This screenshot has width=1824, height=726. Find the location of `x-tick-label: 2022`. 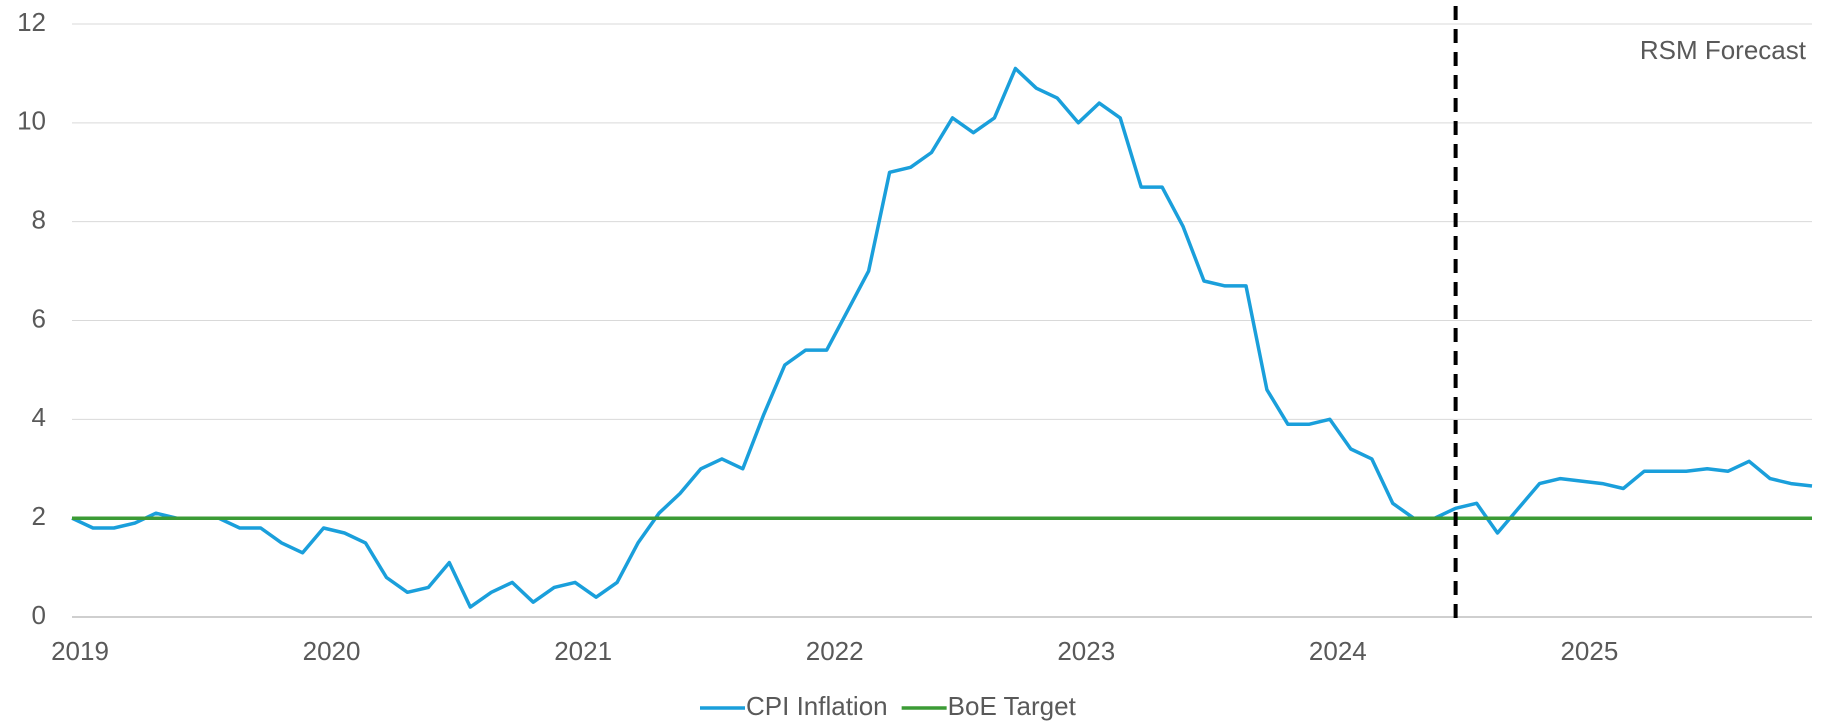

x-tick-label: 2022 is located at coordinates (835, 651).